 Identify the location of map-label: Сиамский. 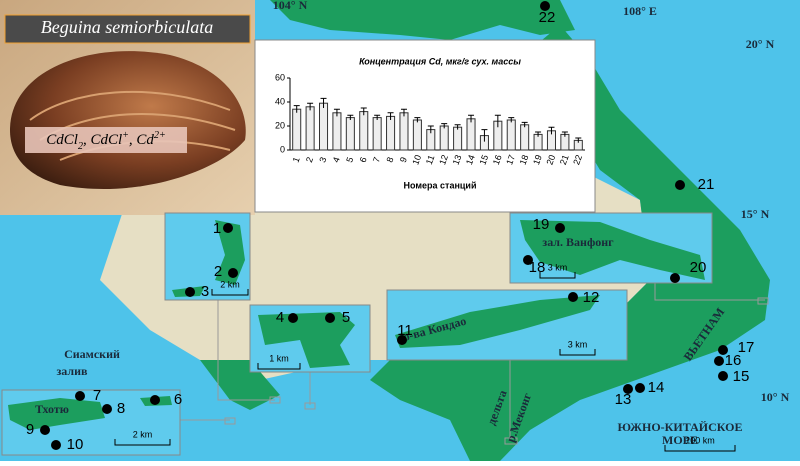
(92, 354).